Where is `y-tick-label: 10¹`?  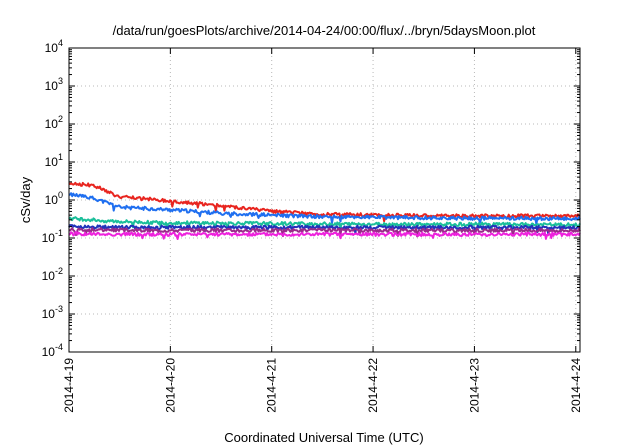
y-tick-label: 10¹ is located at coordinates (54, 160).